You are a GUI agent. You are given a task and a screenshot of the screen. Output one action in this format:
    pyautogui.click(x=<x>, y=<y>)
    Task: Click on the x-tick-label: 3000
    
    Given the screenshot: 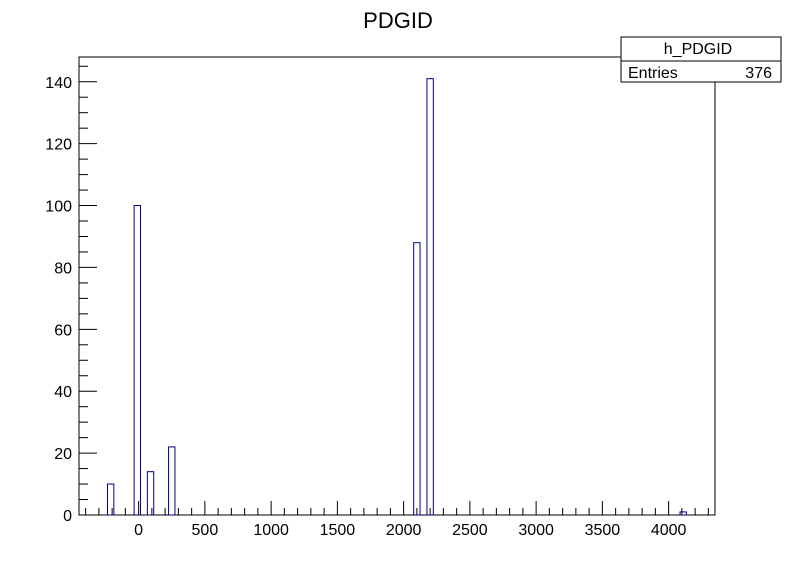 What is the action you would take?
    pyautogui.click(x=536, y=530)
    